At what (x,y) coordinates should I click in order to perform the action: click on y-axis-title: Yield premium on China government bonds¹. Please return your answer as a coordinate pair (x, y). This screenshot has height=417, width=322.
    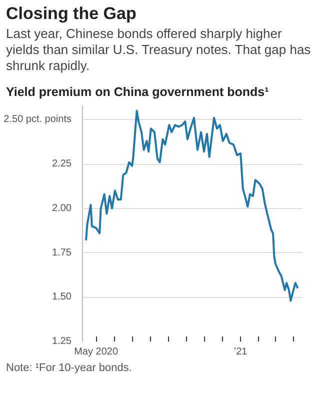
    Looking at the image, I should click on (137, 92).